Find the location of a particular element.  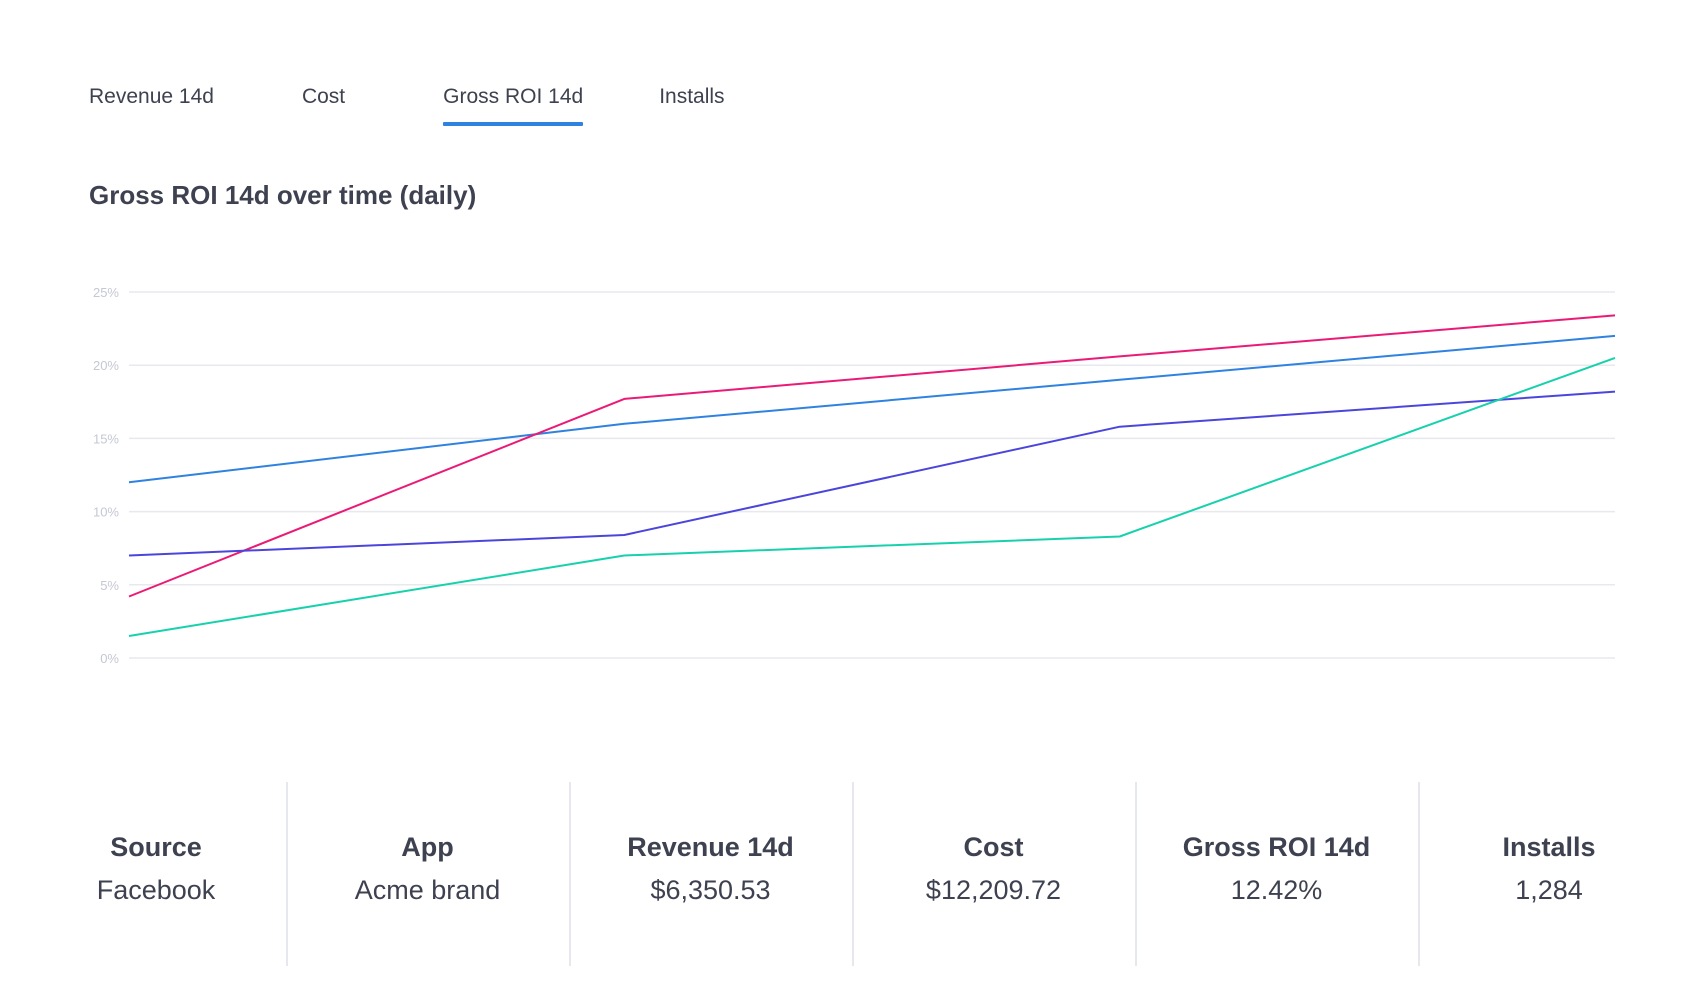

summary-value-installs: 1,284 is located at coordinates (1549, 890).